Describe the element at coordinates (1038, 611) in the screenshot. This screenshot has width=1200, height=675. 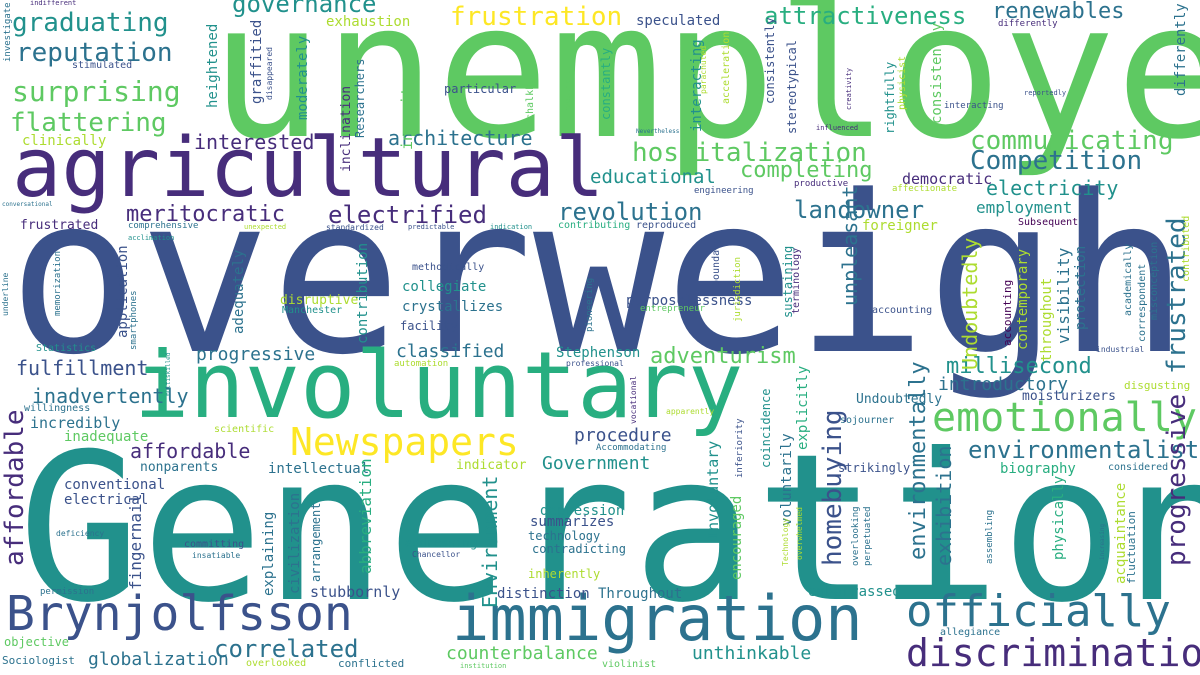
I see `word-officially: officially` at that location.